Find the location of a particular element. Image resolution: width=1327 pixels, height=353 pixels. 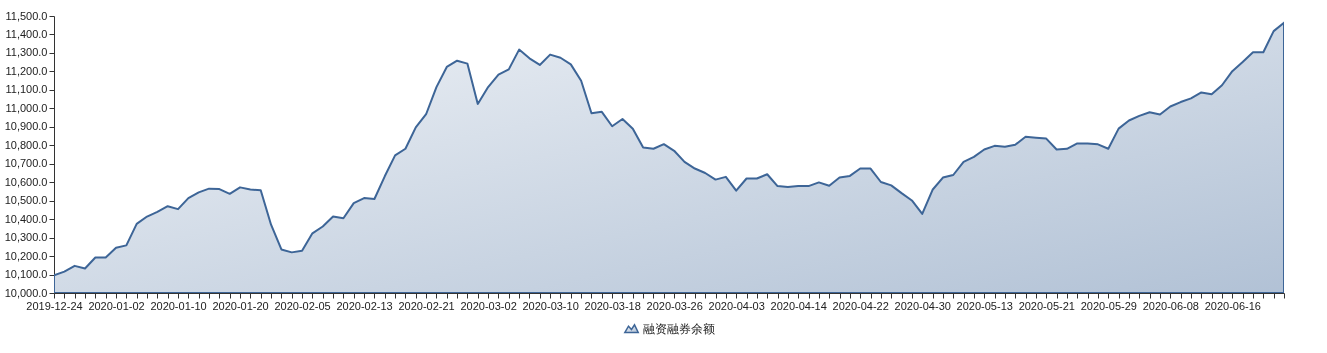

y-tick-label: 10,900.0 is located at coordinates (26, 126).